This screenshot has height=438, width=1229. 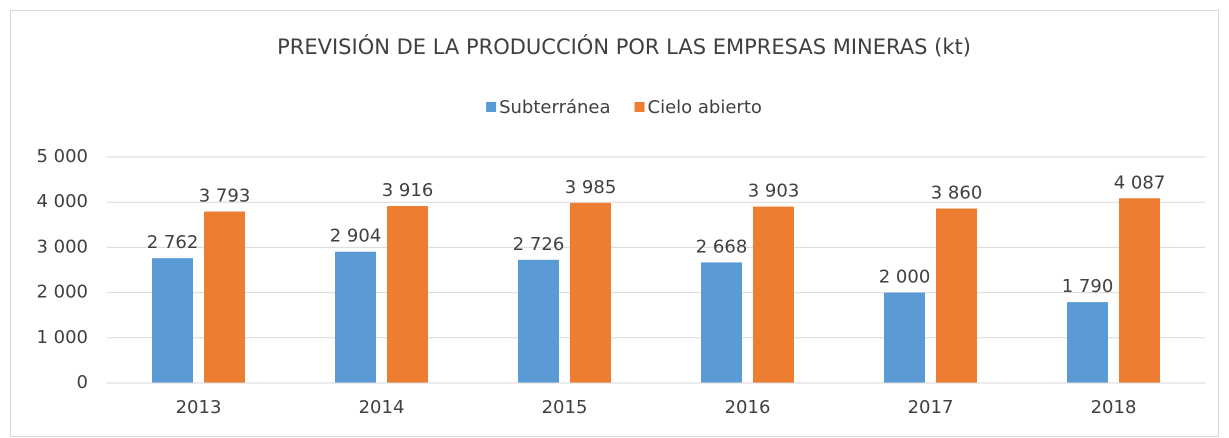 I want to click on data-label: 2 762, so click(x=173, y=242).